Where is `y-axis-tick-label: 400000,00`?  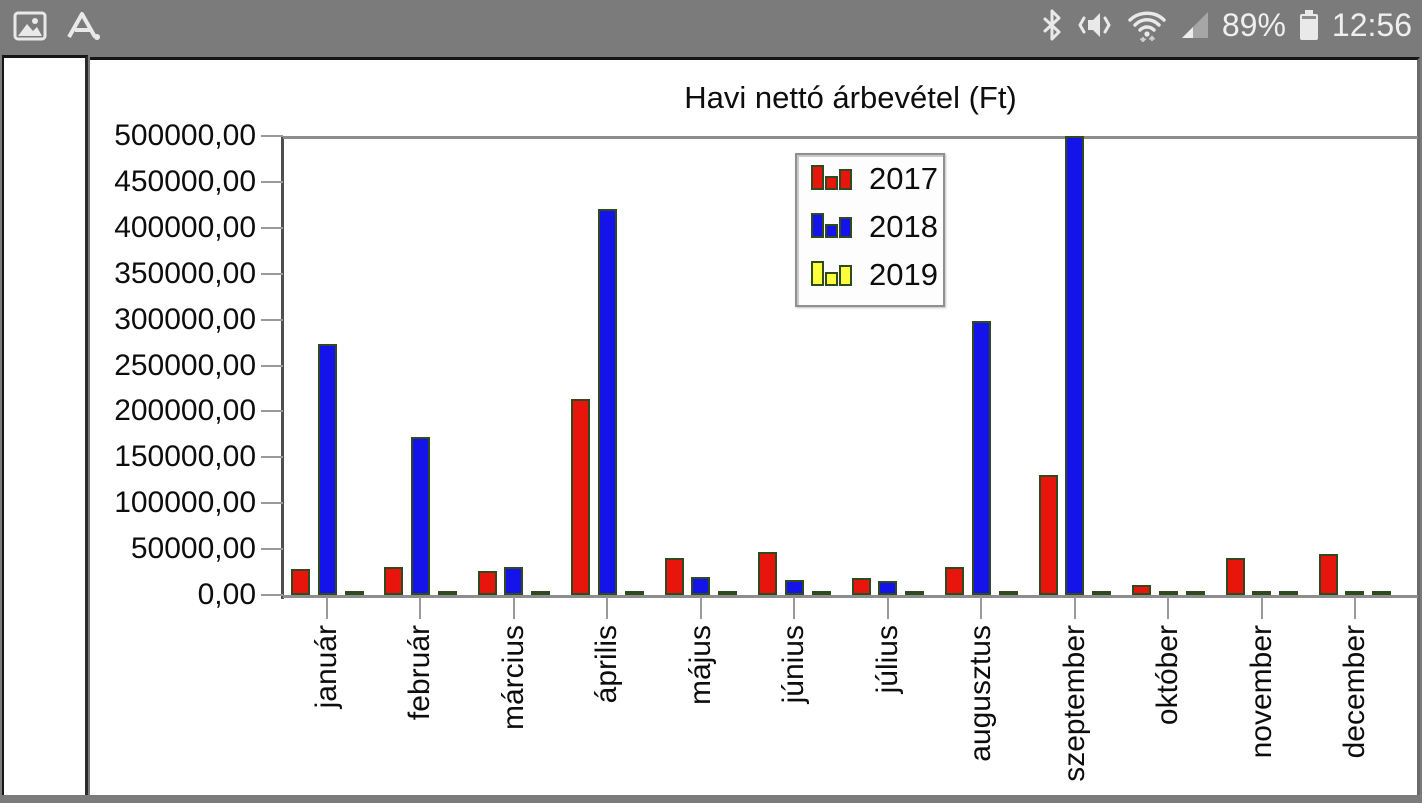
y-axis-tick-label: 400000,00 is located at coordinates (185, 227).